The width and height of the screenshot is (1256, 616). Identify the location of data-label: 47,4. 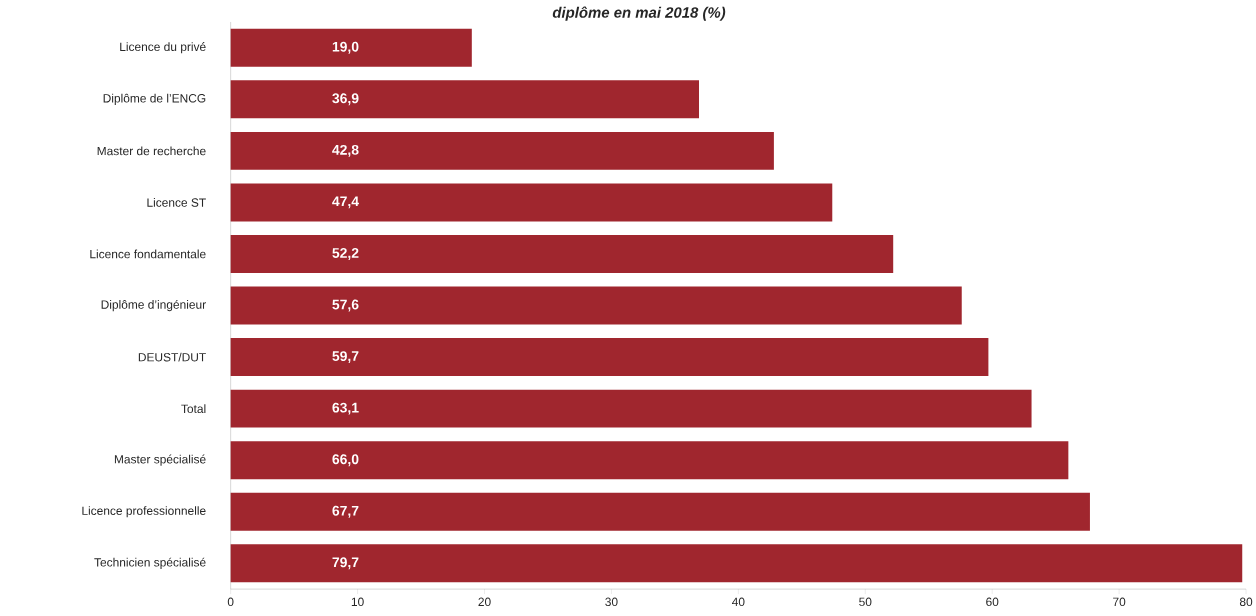
(345, 202).